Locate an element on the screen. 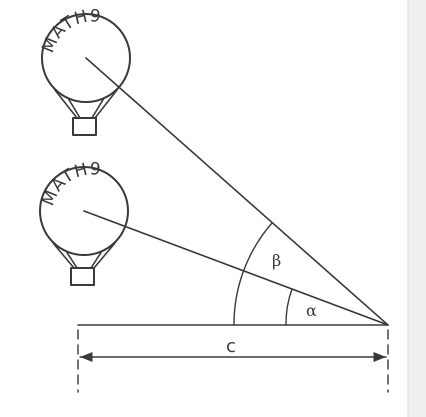 The height and width of the screenshot is (417, 426). beta-label: β is located at coordinates (276, 260).